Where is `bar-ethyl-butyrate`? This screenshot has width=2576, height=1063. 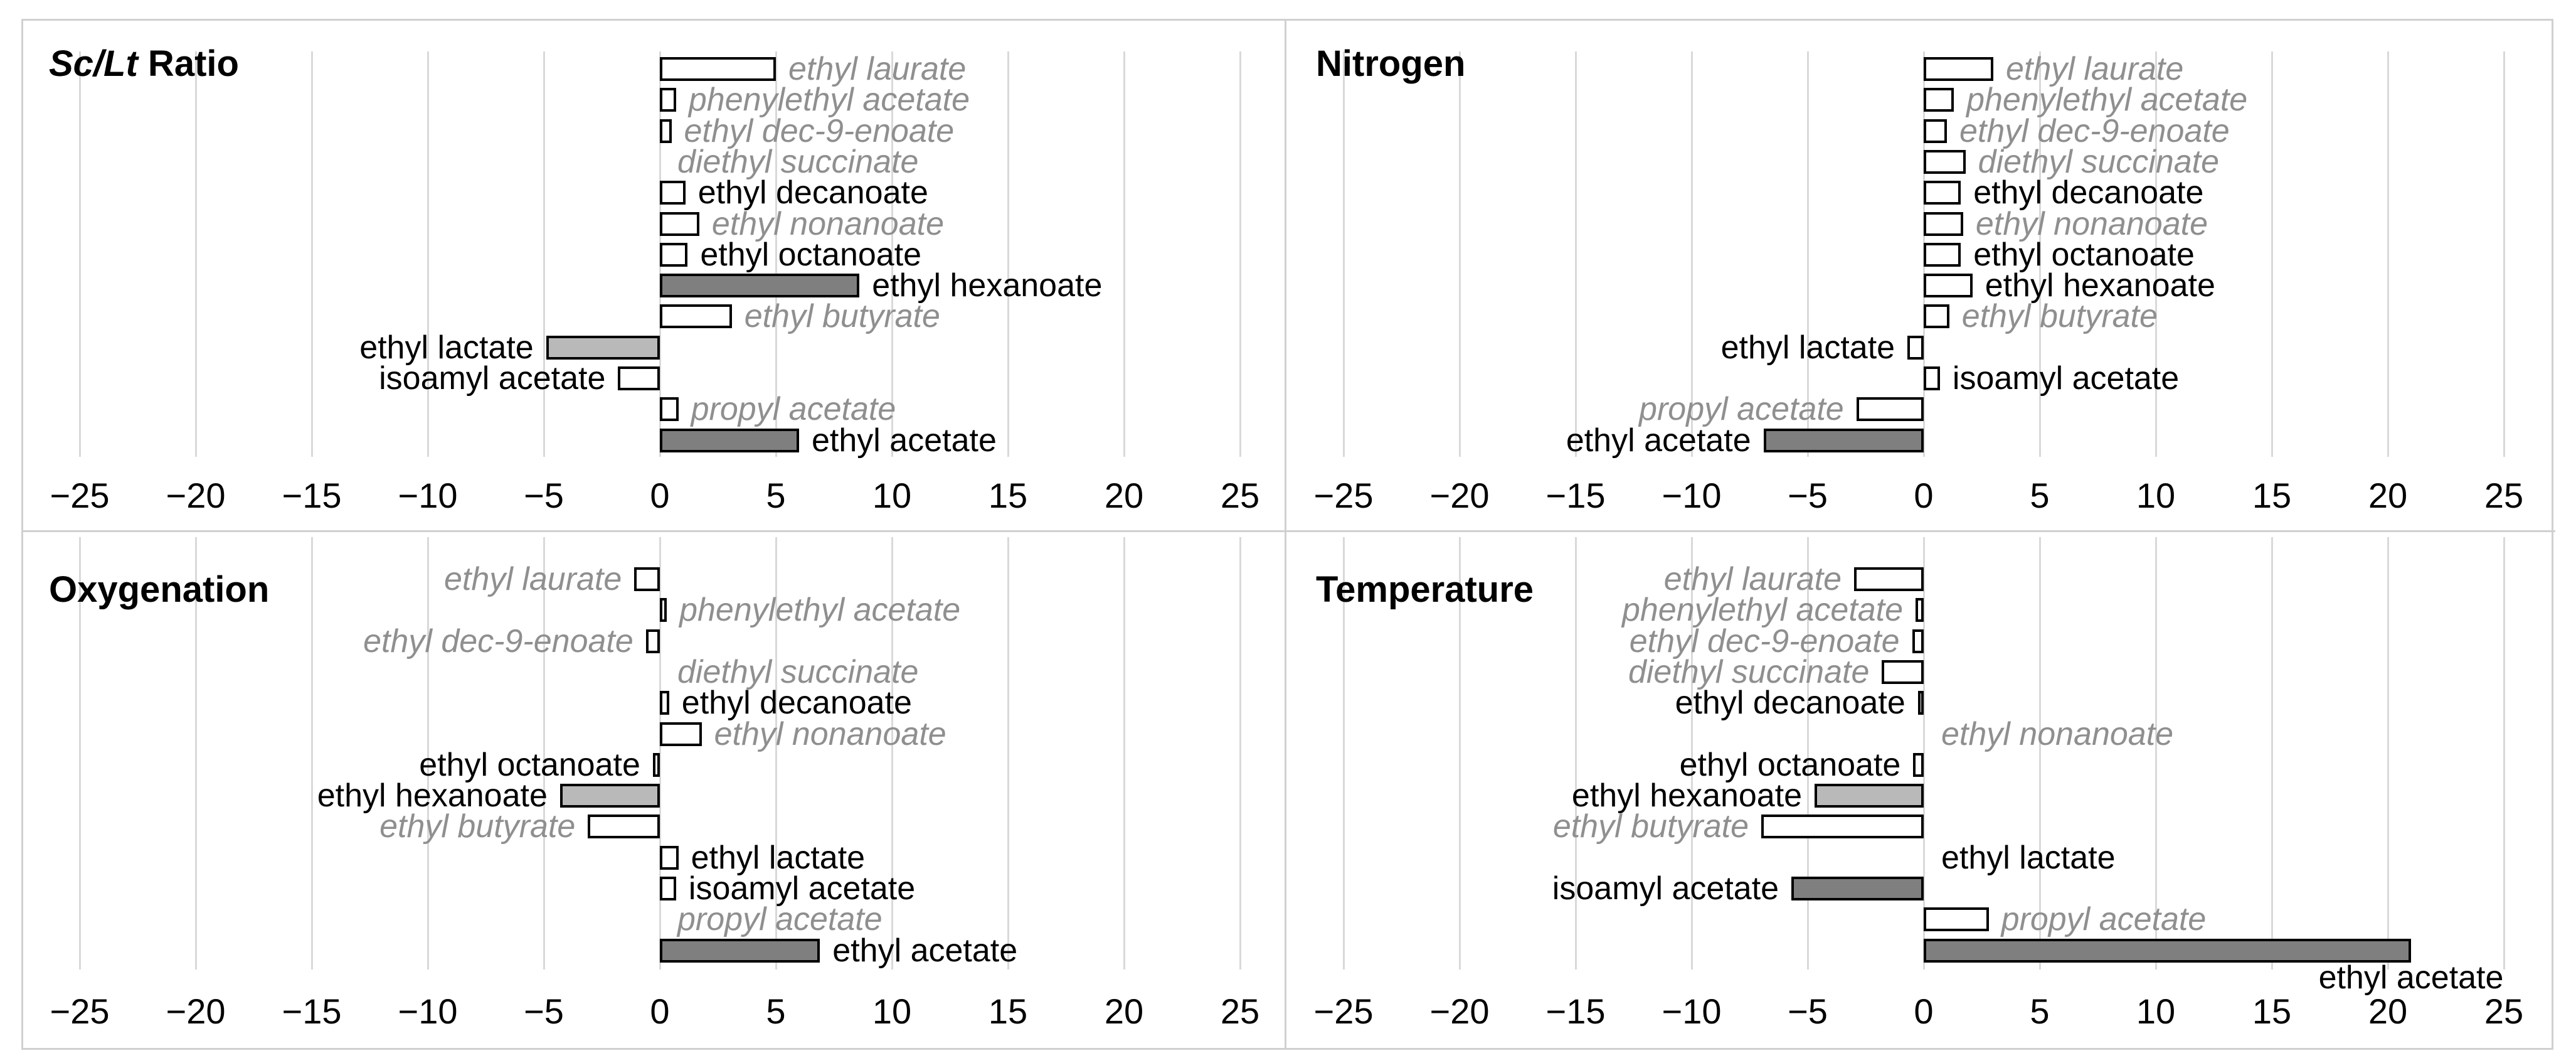 bar-ethyl-butyrate is located at coordinates (624, 827).